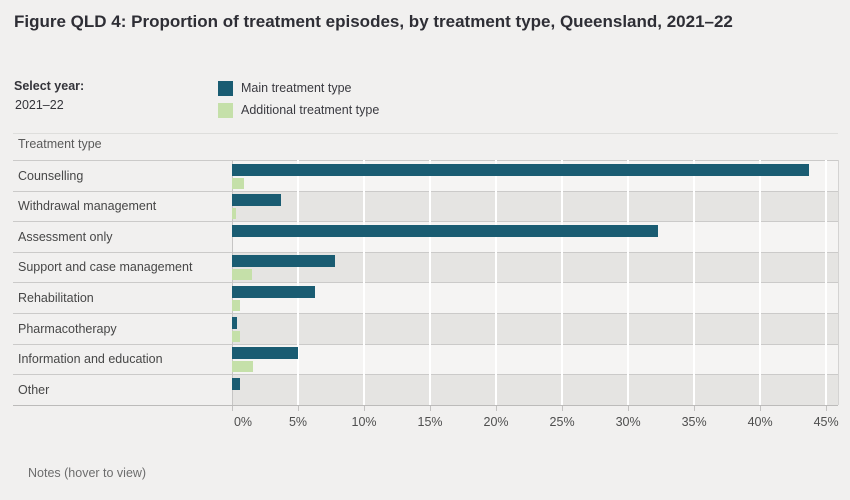 The width and height of the screenshot is (850, 500). What do you see at coordinates (562, 421) in the screenshot?
I see `axis-tick-label: 25%` at bounding box center [562, 421].